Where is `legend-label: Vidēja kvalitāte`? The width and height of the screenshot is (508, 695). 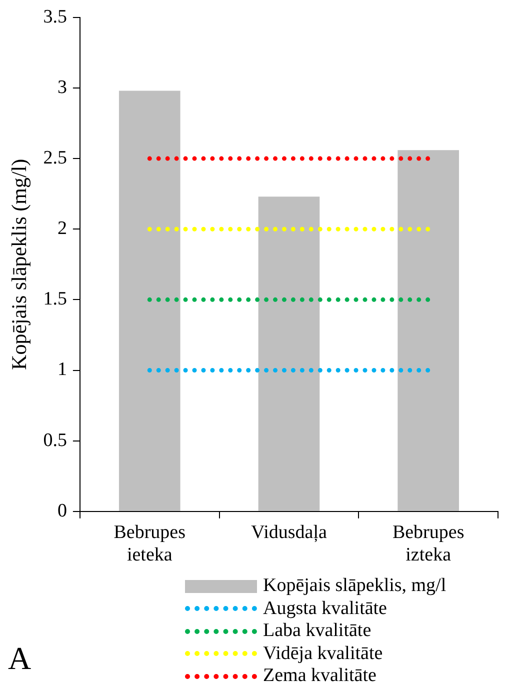 legend-label: Vidēja kvalitāte is located at coordinates (323, 653).